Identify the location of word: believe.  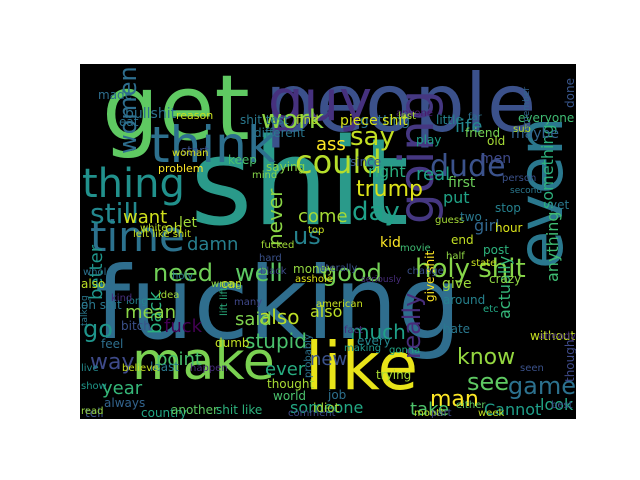
(140, 368).